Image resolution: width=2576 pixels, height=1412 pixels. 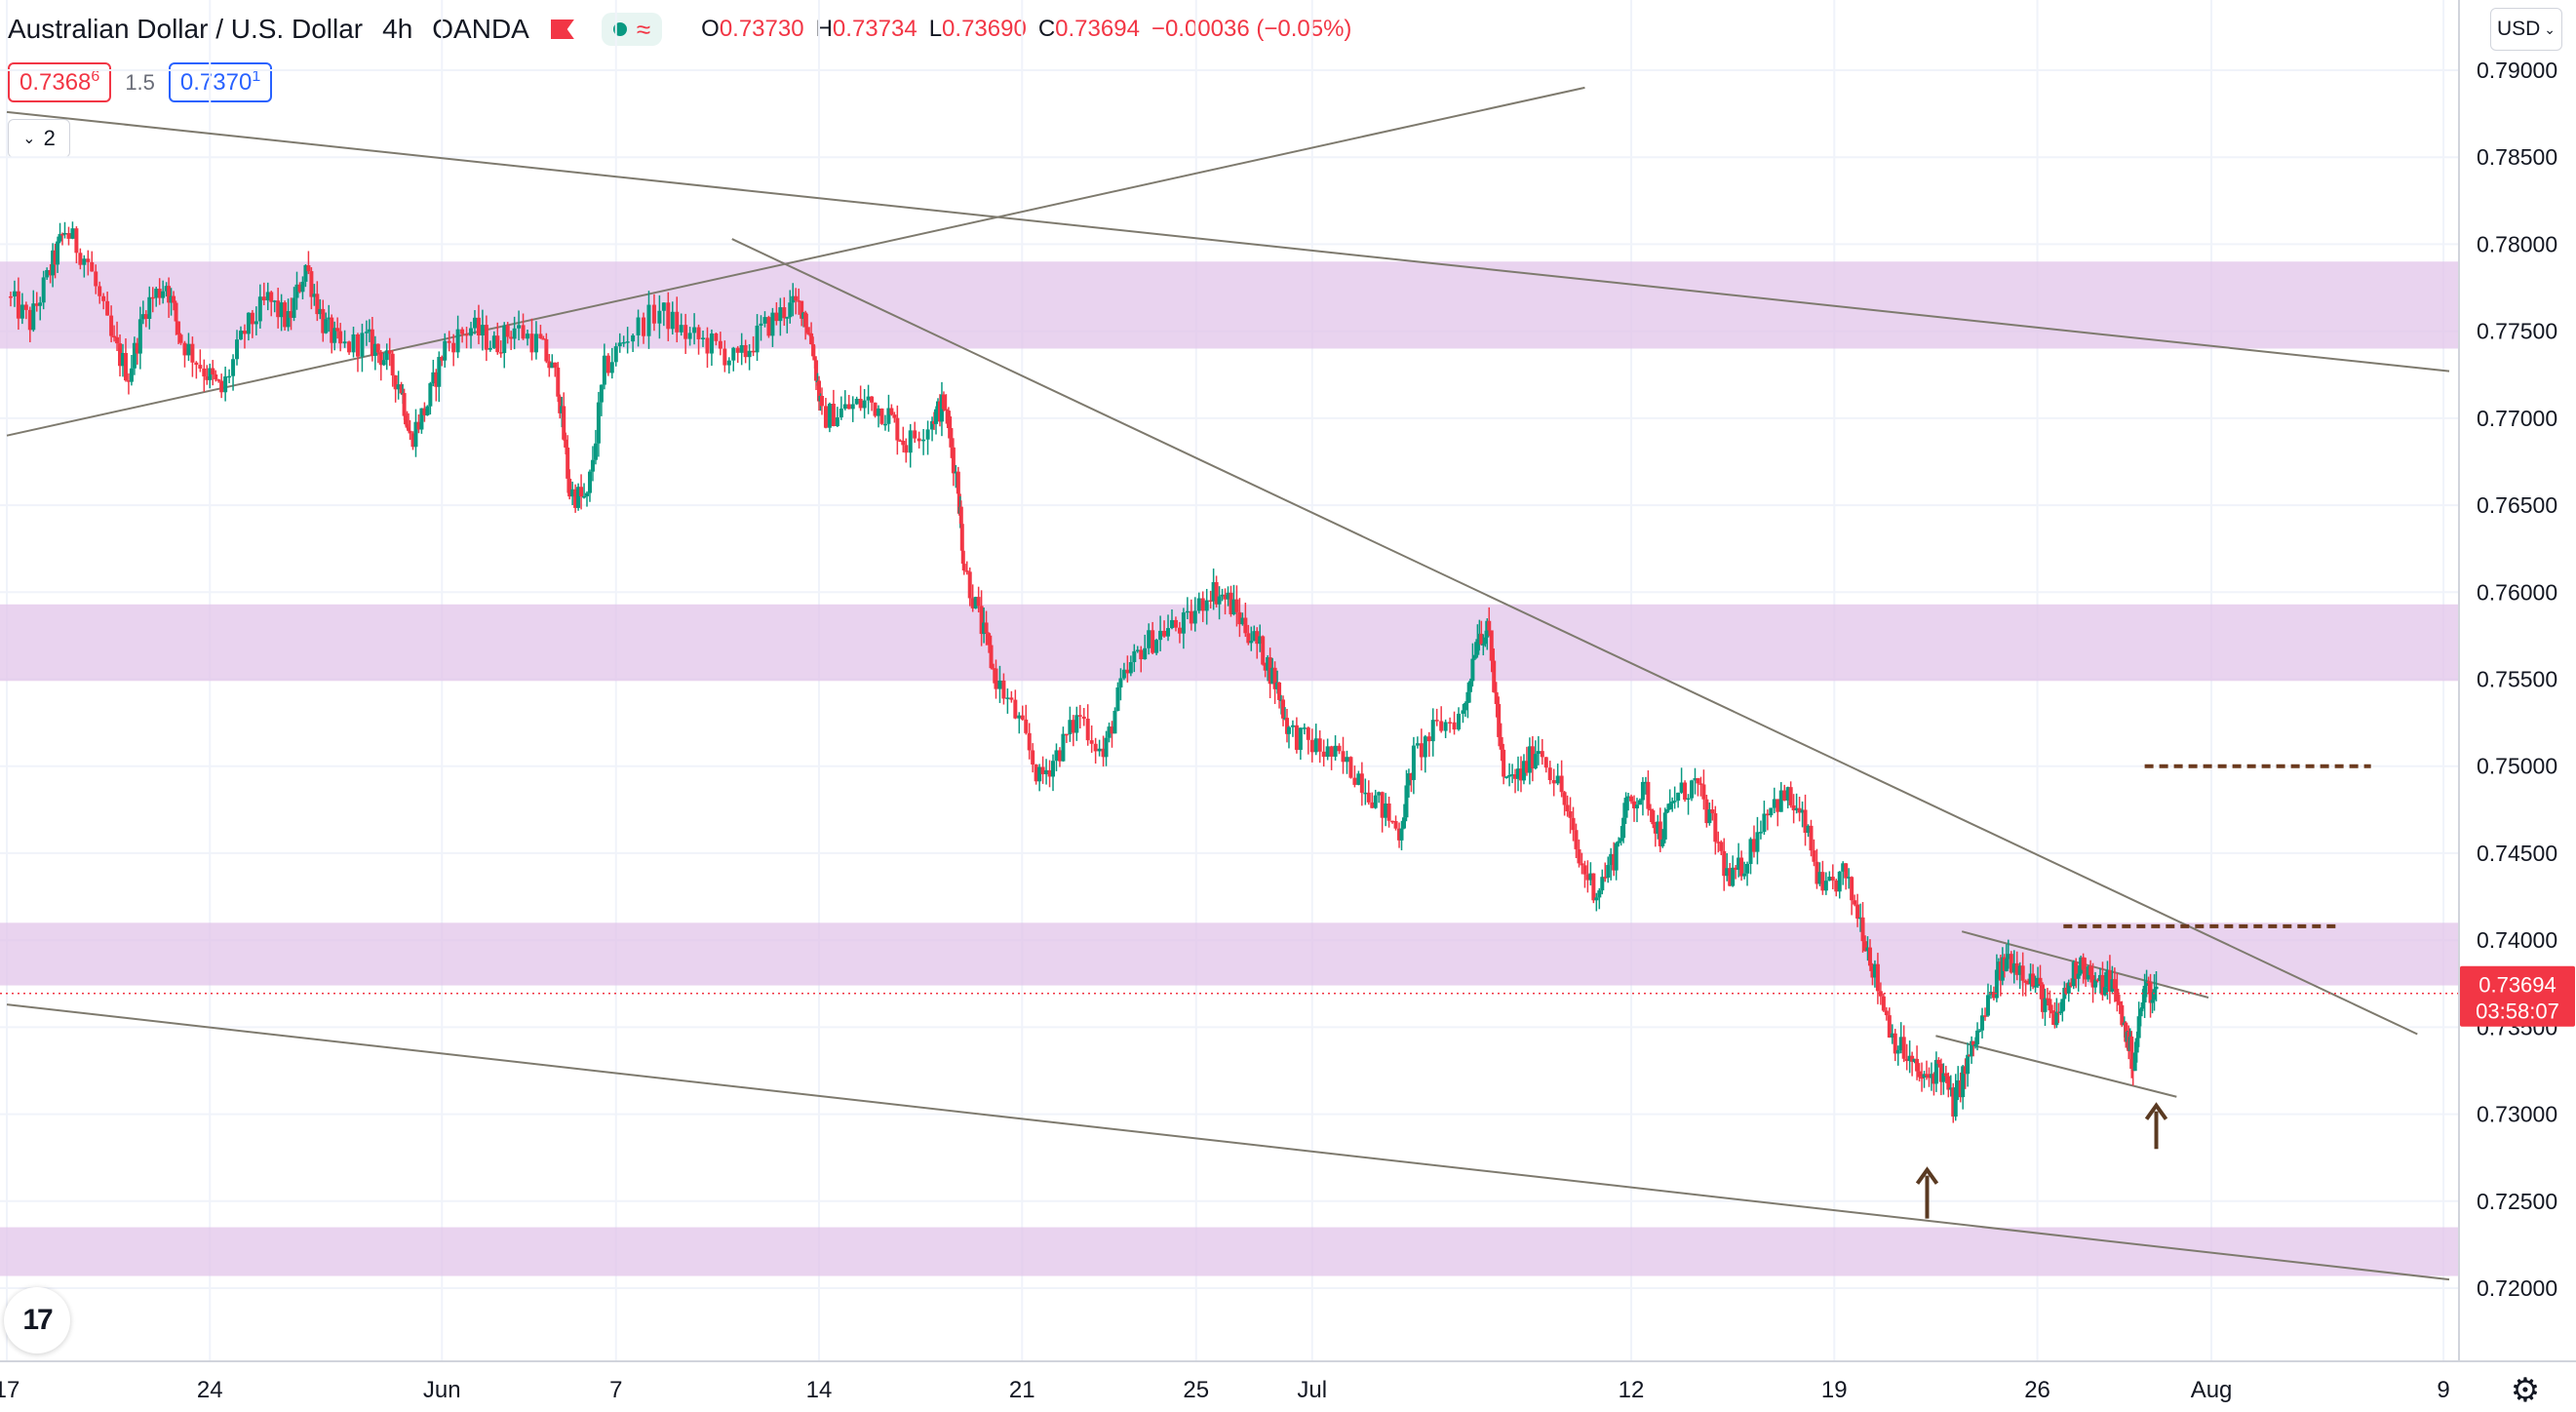 What do you see at coordinates (2517, 418) in the screenshot?
I see `price-tick-label: 0.77000` at bounding box center [2517, 418].